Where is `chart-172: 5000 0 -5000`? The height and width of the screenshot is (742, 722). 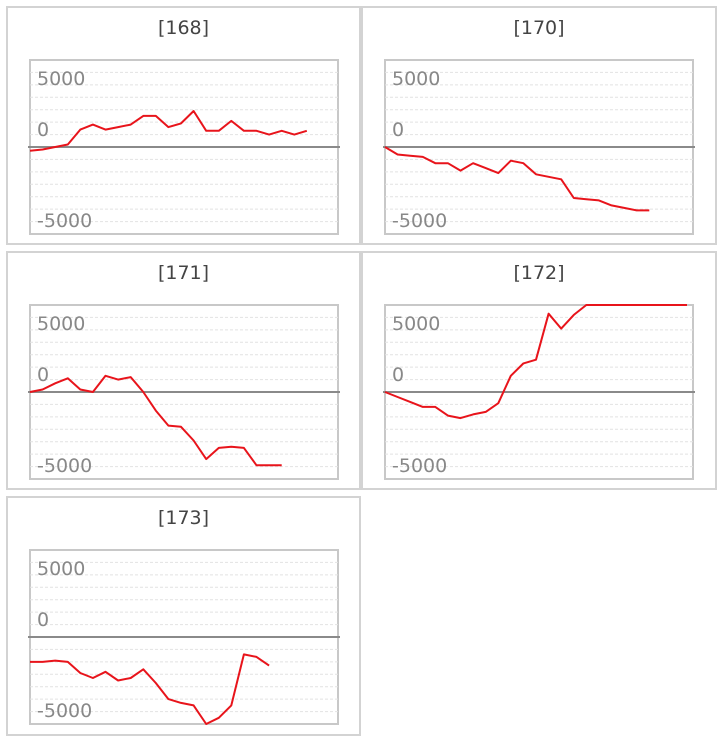
chart-172: 5000 0 -5000 is located at coordinates (539, 392).